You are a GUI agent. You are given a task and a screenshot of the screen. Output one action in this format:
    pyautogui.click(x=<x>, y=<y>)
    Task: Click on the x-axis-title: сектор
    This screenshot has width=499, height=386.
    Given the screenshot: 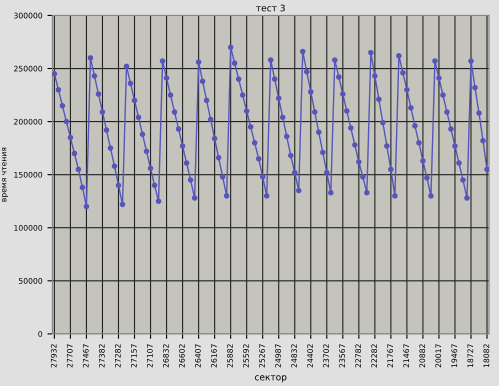 What is the action you would take?
    pyautogui.click(x=270, y=378)
    